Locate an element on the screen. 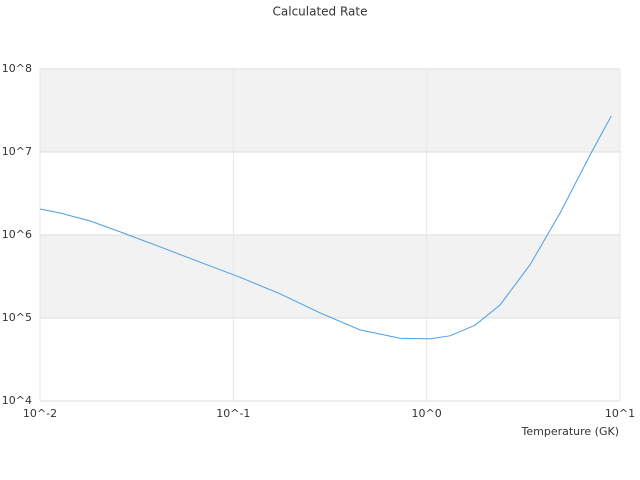  y-tick-label: 10^5 is located at coordinates (17, 317).